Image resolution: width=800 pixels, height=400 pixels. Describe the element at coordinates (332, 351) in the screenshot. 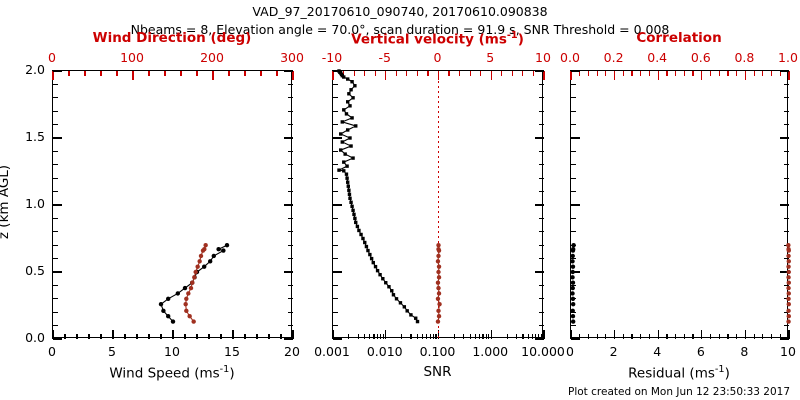

I see `x-tick-label-bottom: 0.001` at that location.